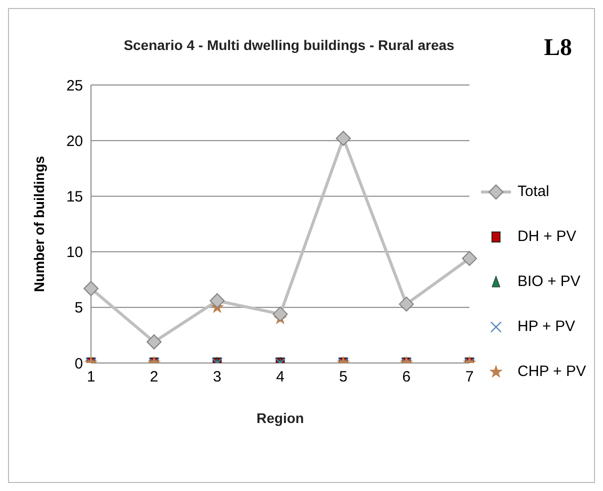  I want to click on x-tick-label: 7, so click(469, 377).